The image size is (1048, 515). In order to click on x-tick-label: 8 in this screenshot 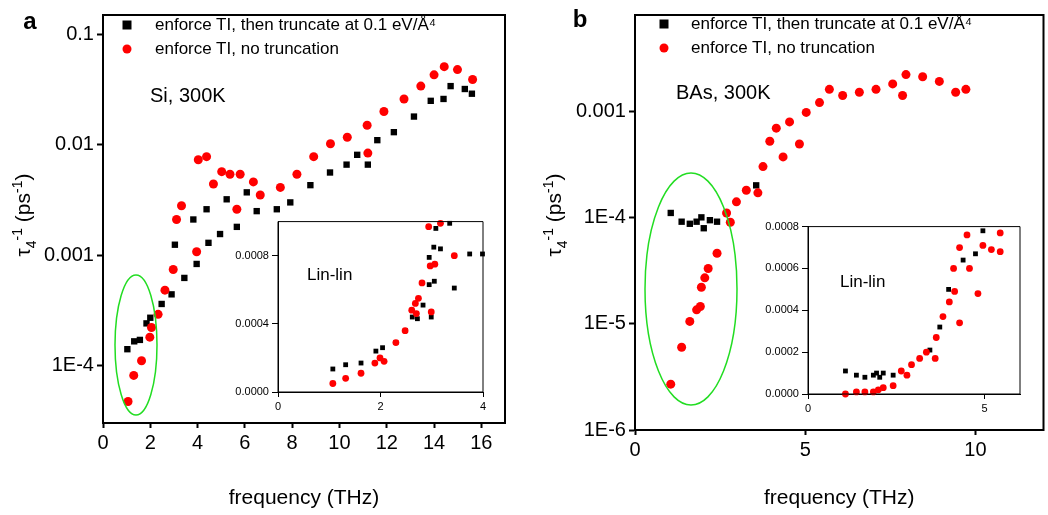, I will do `click(292, 441)`.